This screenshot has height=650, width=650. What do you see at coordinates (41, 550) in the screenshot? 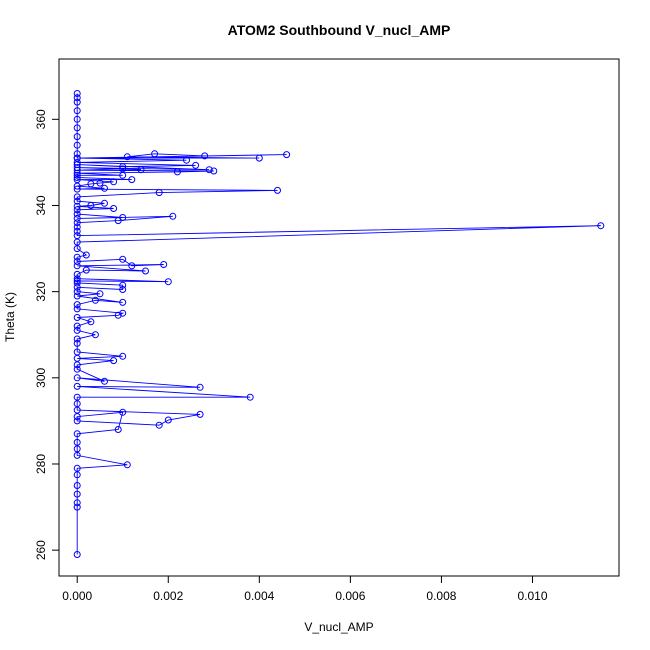
I see `y-tick-label: 260` at bounding box center [41, 550].